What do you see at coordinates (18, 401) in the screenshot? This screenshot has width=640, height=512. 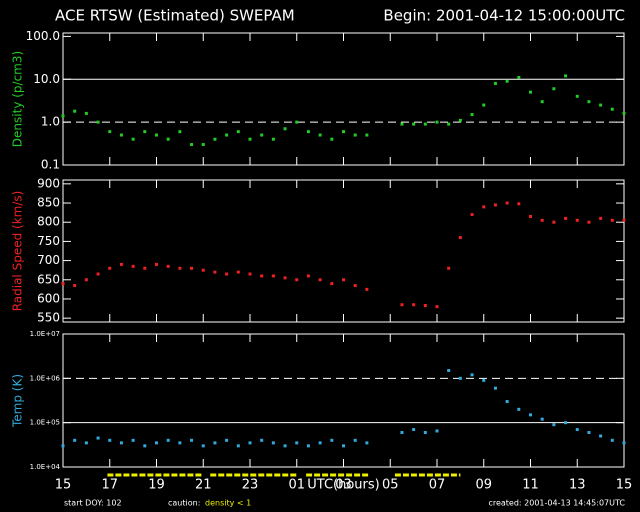 I see `y-axis-label: Temp (K)` at bounding box center [18, 401].